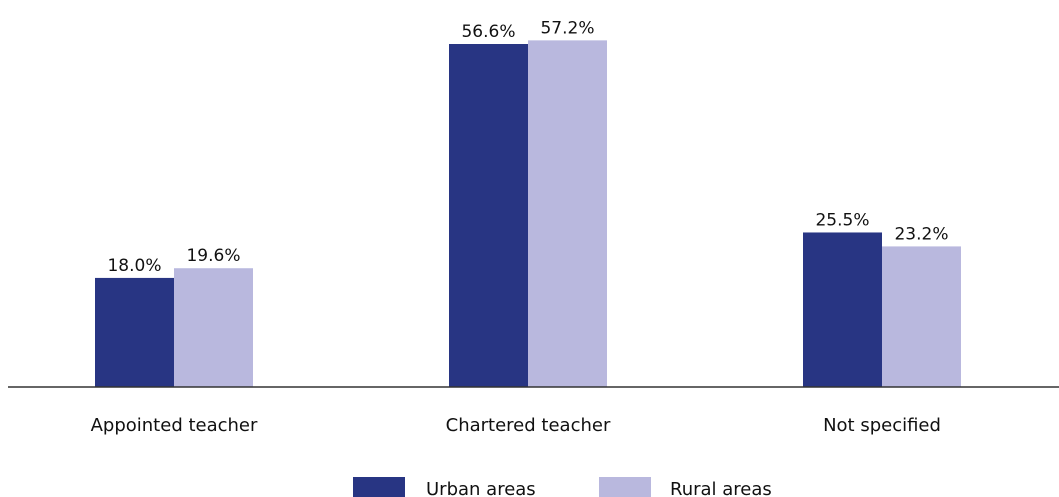 This screenshot has height=497, width=1059. Describe the element at coordinates (921, 316) in the screenshot. I see `bar-not-specified-rural-areas` at that location.